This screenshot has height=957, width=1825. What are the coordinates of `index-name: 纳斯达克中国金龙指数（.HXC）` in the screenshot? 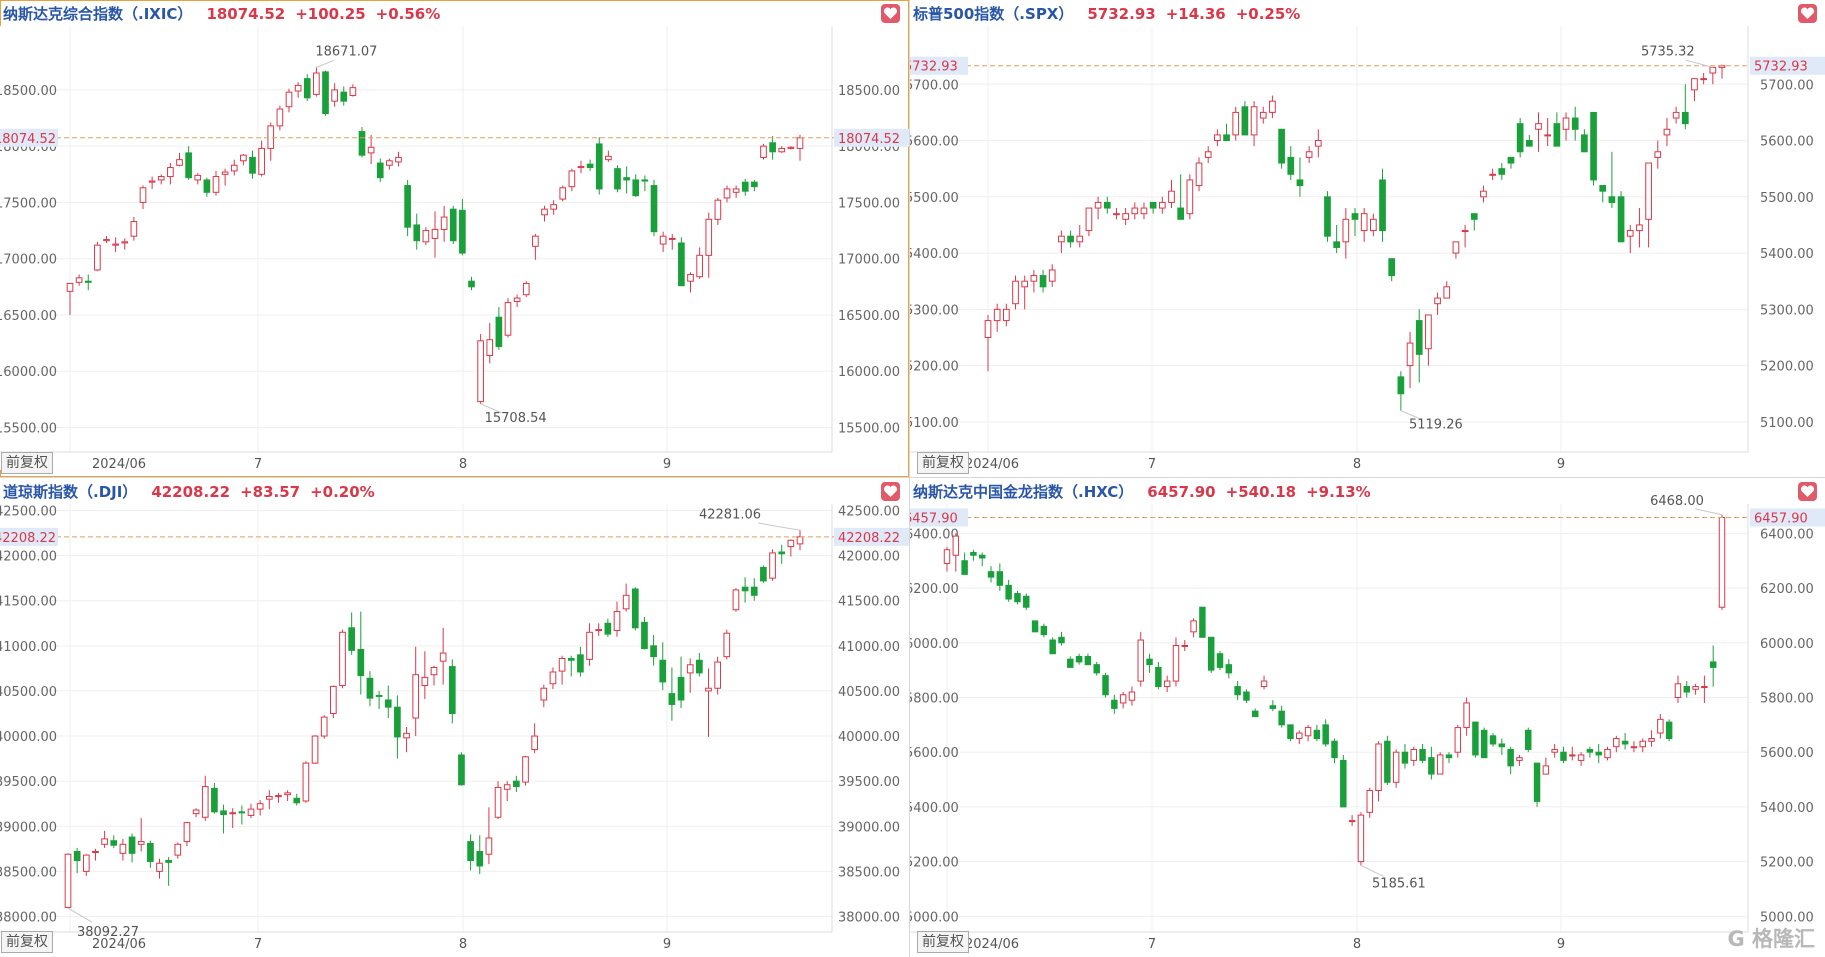 It's located at (1023, 492).